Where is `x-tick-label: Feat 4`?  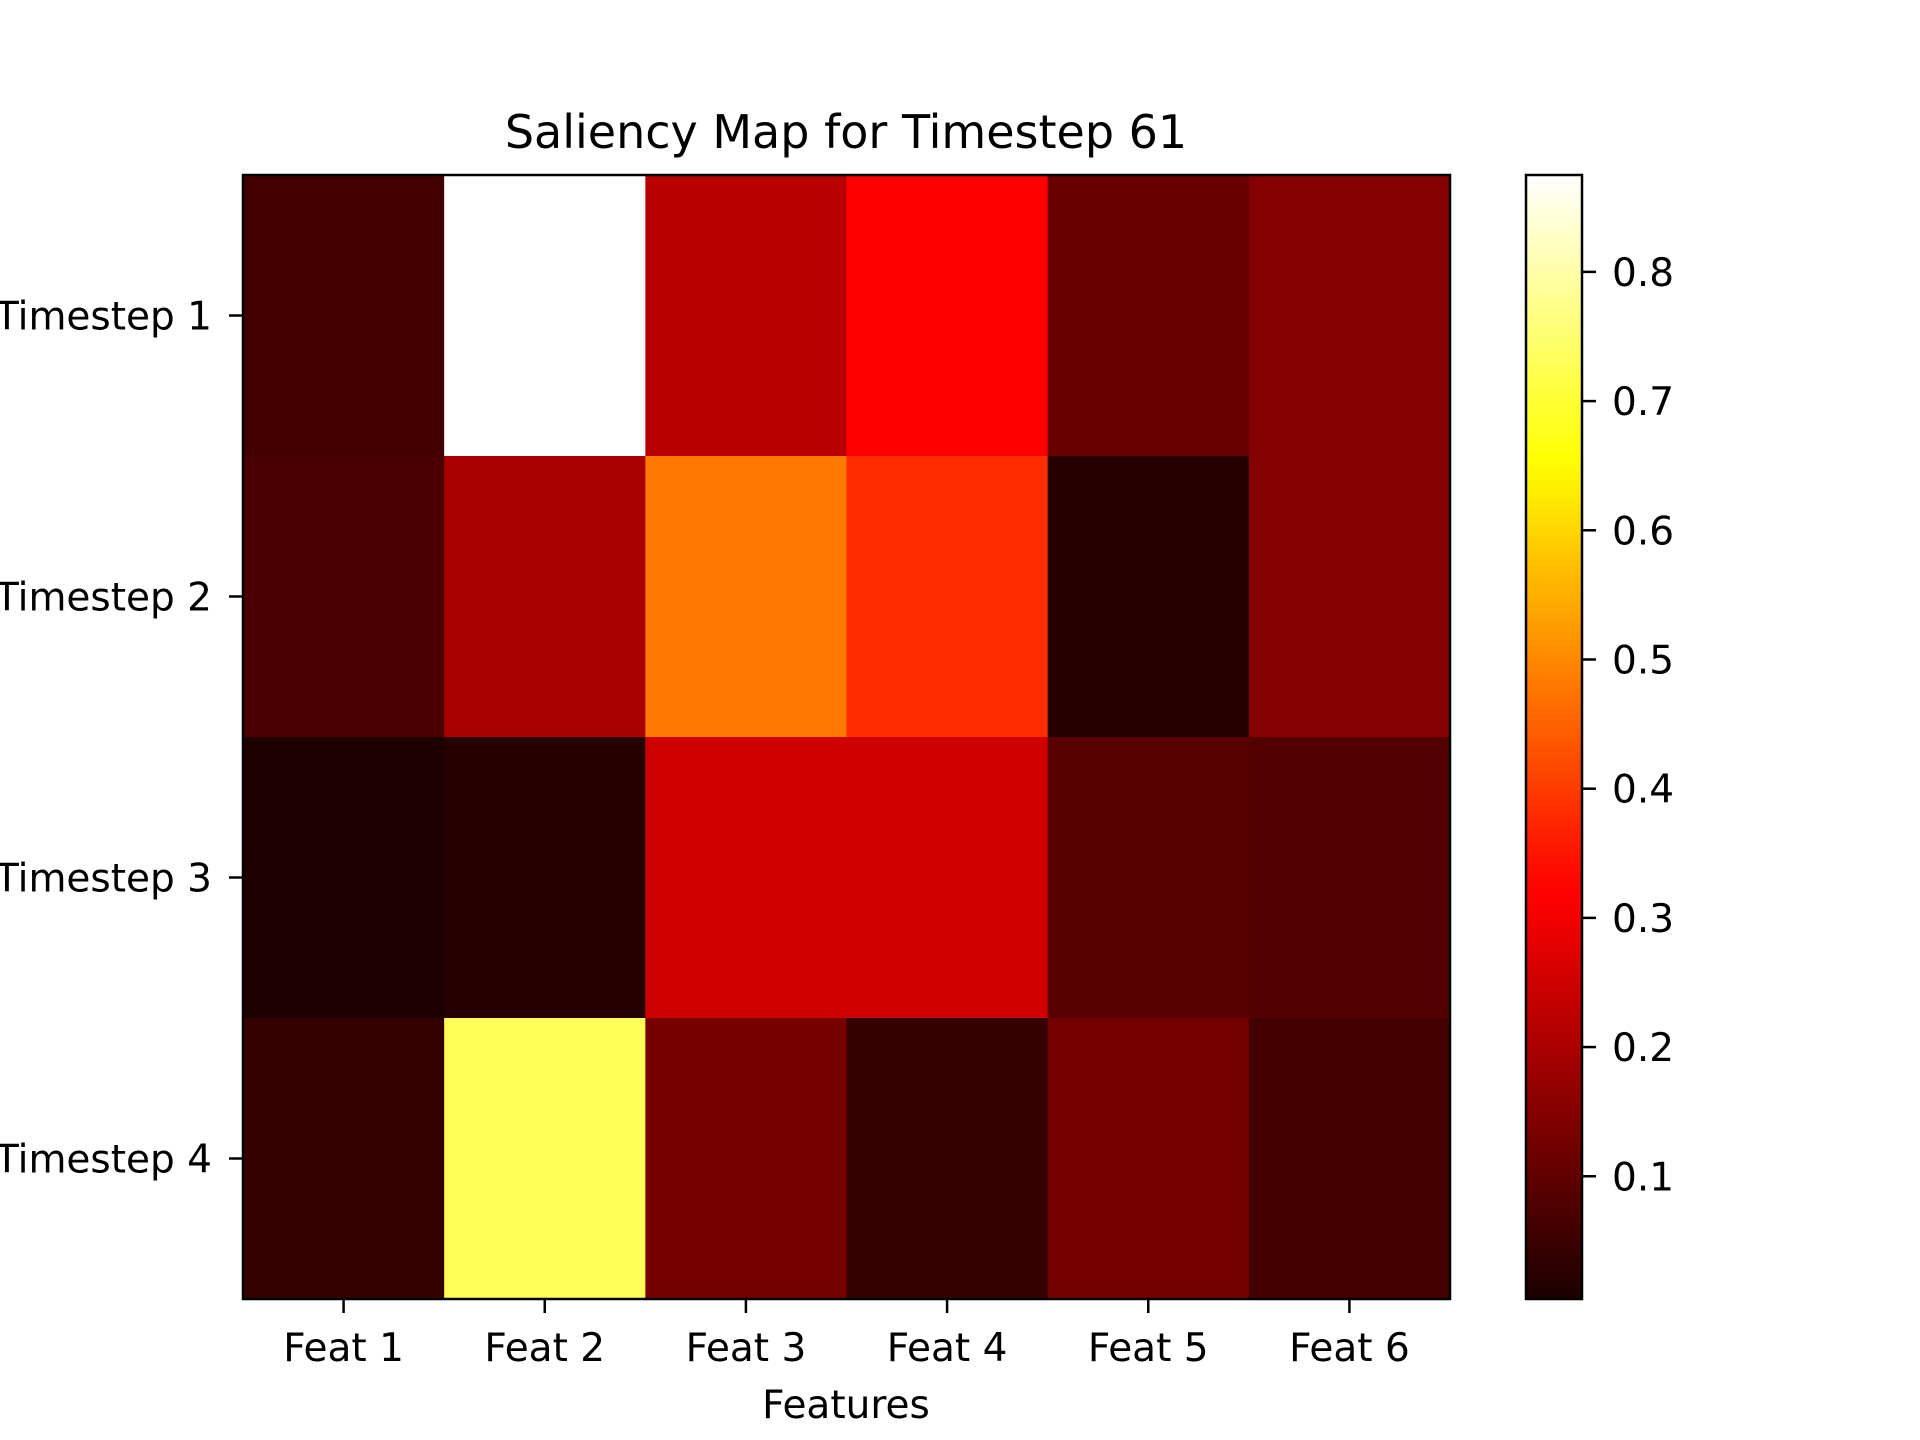 x-tick-label: Feat 4 is located at coordinates (947, 1348).